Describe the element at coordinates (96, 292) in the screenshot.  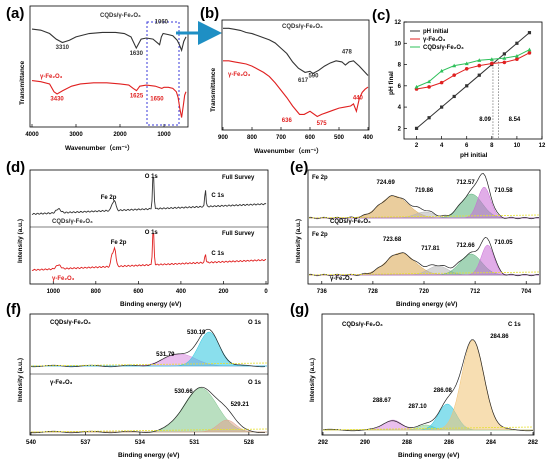
I see `chart-d-xtick-1: 800` at that location.